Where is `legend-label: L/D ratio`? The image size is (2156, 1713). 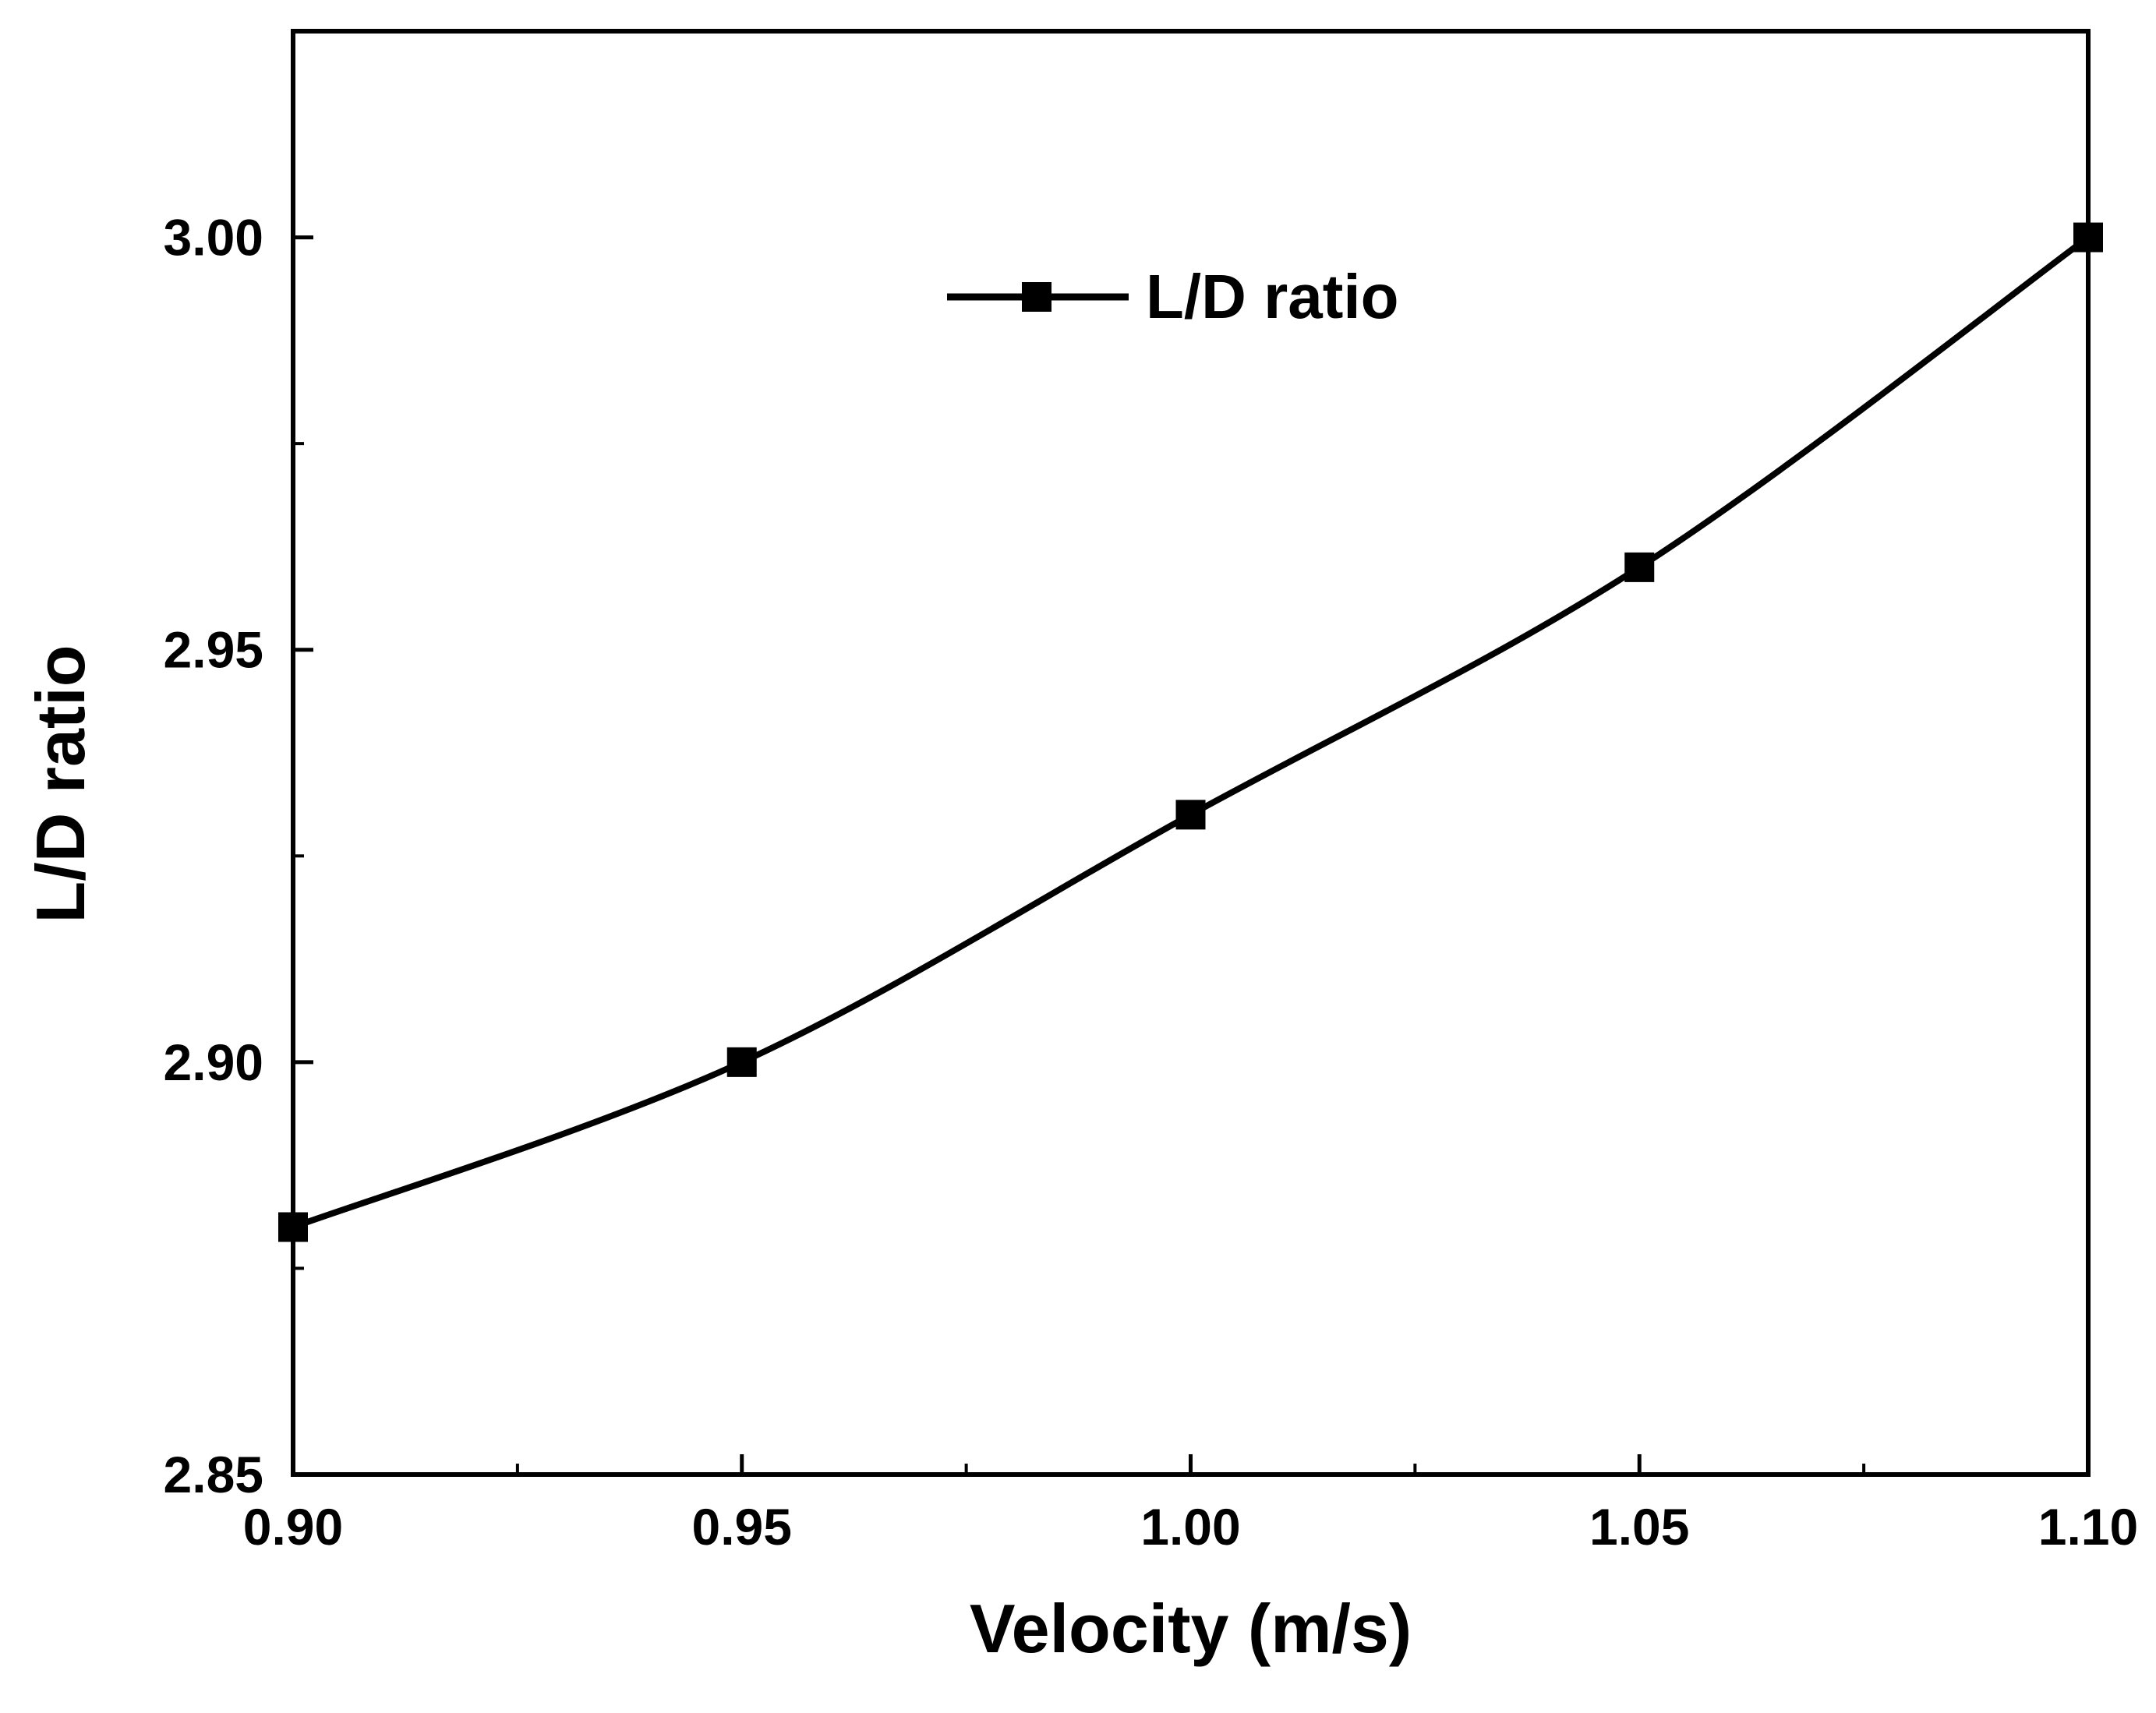 legend-label: L/D ratio is located at coordinates (1272, 296).